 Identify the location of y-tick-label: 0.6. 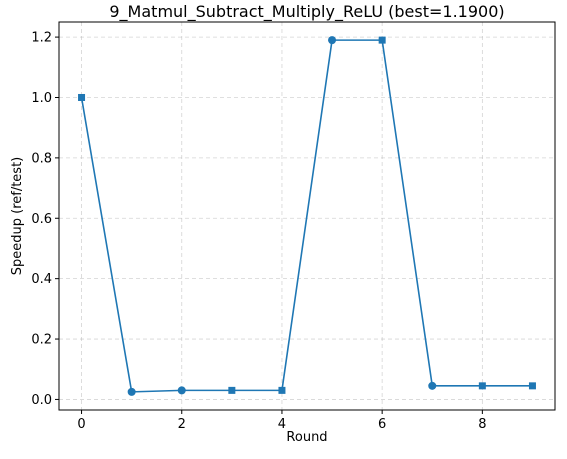
(41, 219).